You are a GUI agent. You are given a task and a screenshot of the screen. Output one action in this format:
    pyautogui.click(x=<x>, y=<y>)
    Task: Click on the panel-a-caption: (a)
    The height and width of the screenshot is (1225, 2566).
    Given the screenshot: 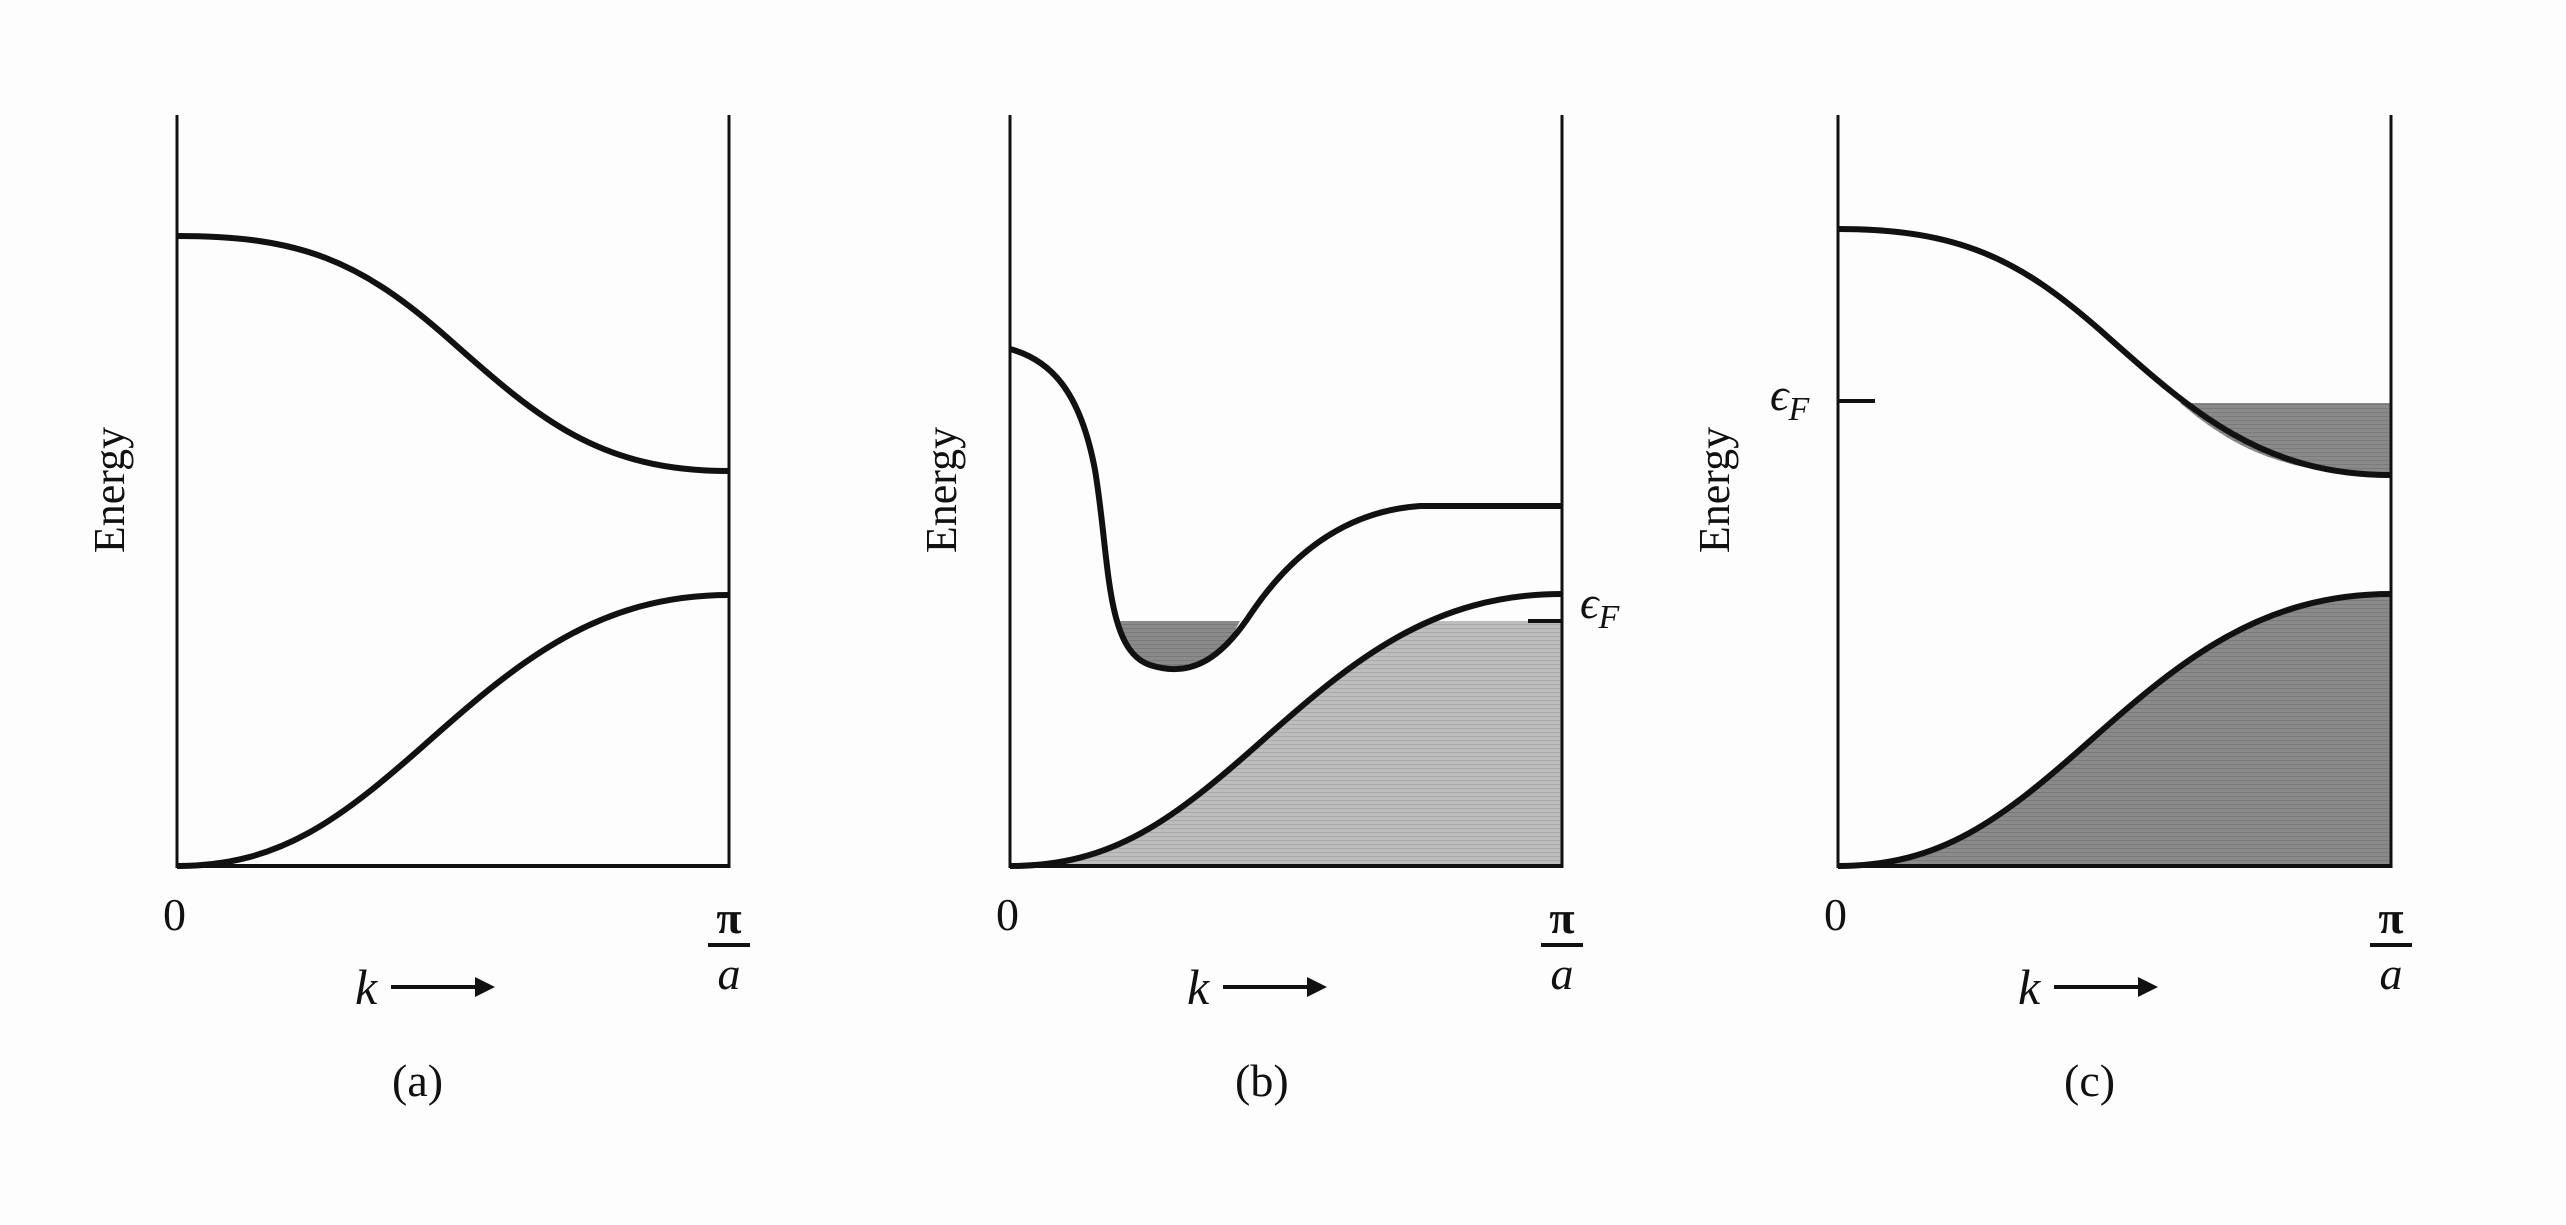 What is the action you would take?
    pyautogui.click(x=418, y=1080)
    